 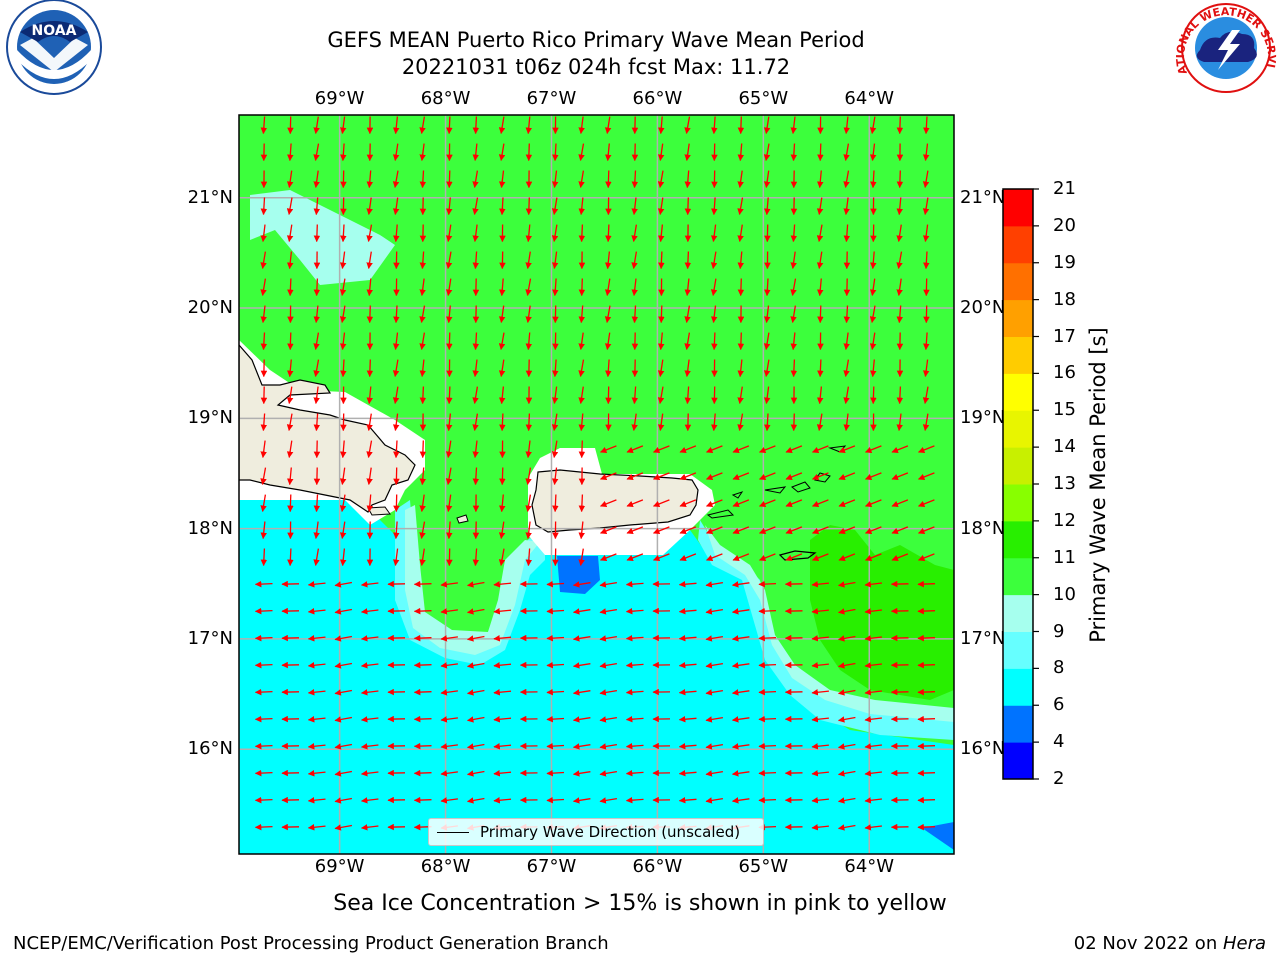 I want to click on lon-tick-top: 66°W, so click(x=657, y=98).